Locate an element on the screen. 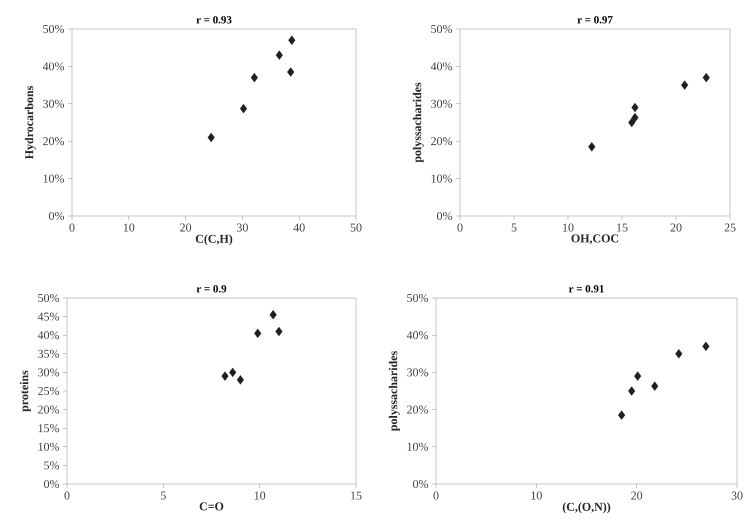 The width and height of the screenshot is (753, 527). x-axis-title: OH,COC is located at coordinates (595, 239).